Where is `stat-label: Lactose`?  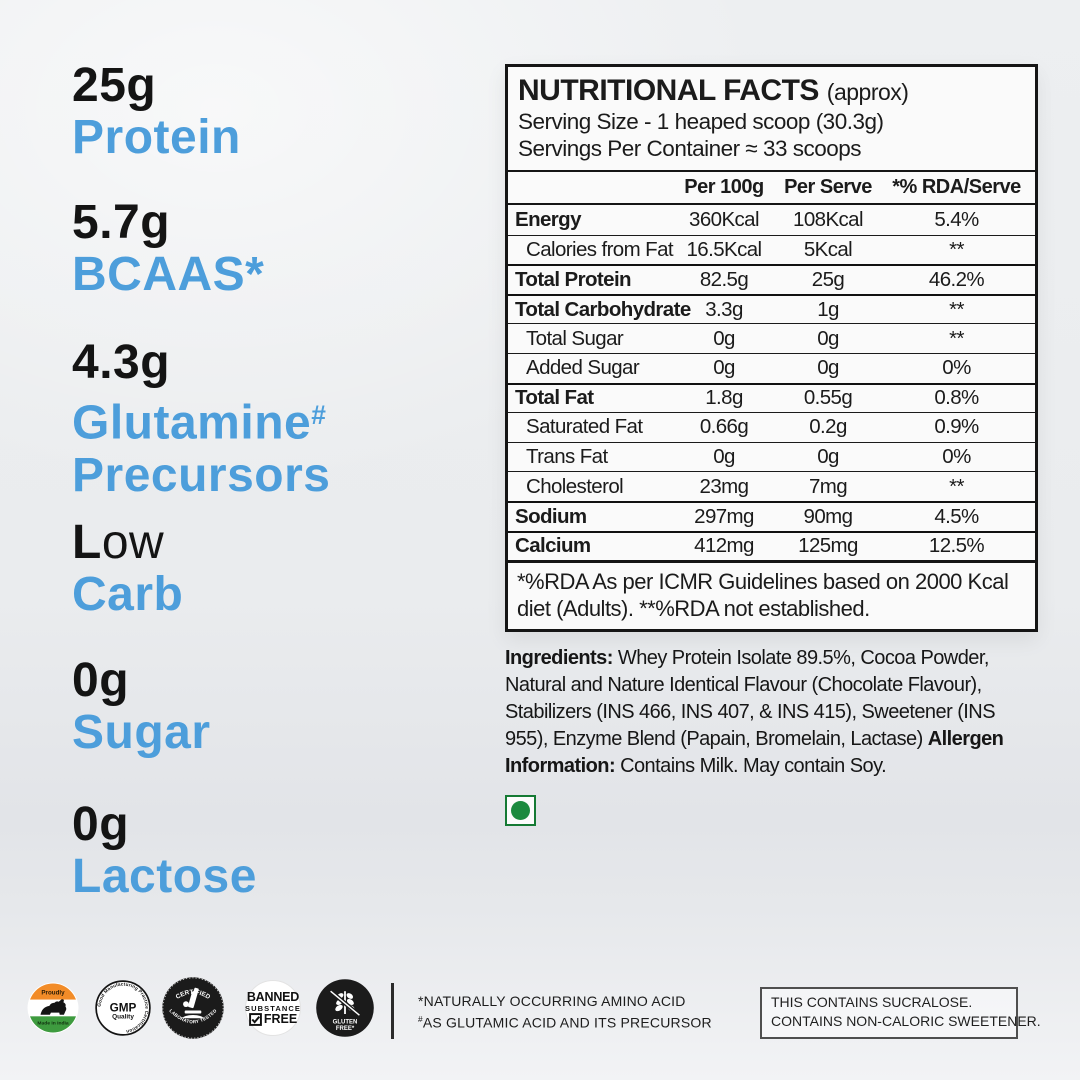
stat-label: Lactose is located at coordinates (164, 876).